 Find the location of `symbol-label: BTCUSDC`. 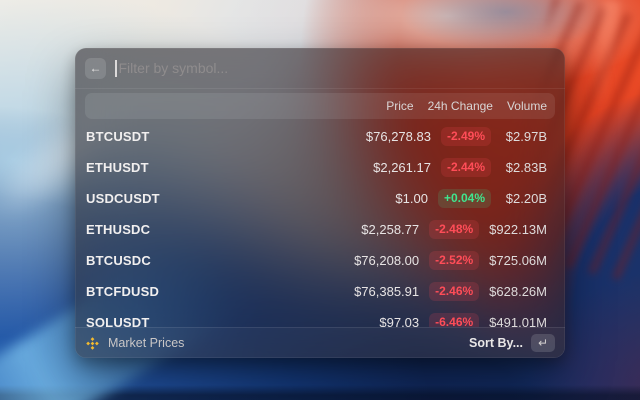

symbol-label: BTCUSDC is located at coordinates (118, 260).